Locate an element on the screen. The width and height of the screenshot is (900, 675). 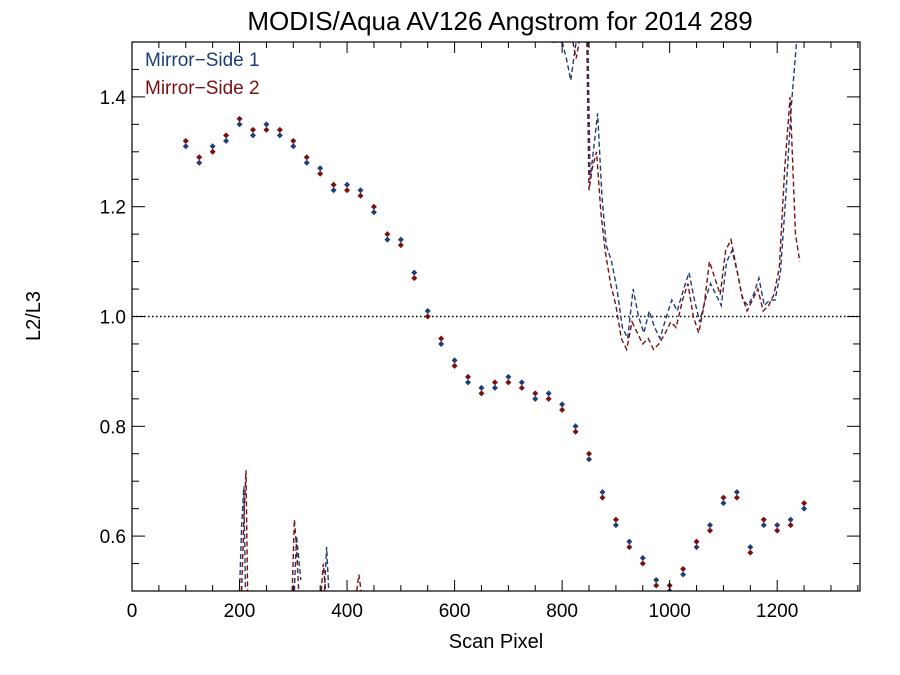
x-axis-label: Scan Pixel is located at coordinates (496, 642).